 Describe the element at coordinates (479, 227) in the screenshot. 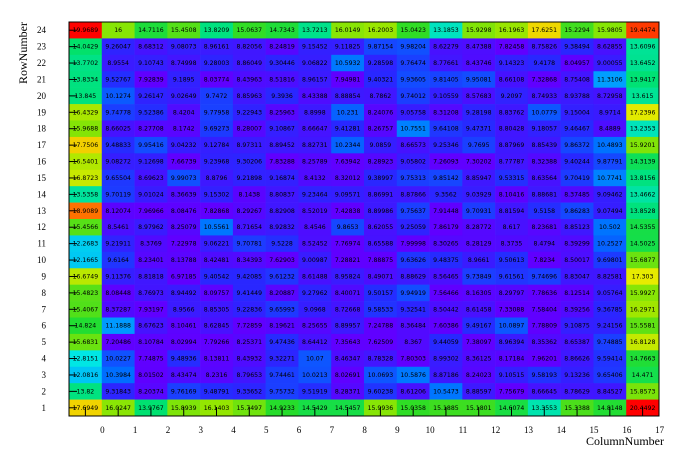

I see `cell-value-label: 8.28772` at that location.